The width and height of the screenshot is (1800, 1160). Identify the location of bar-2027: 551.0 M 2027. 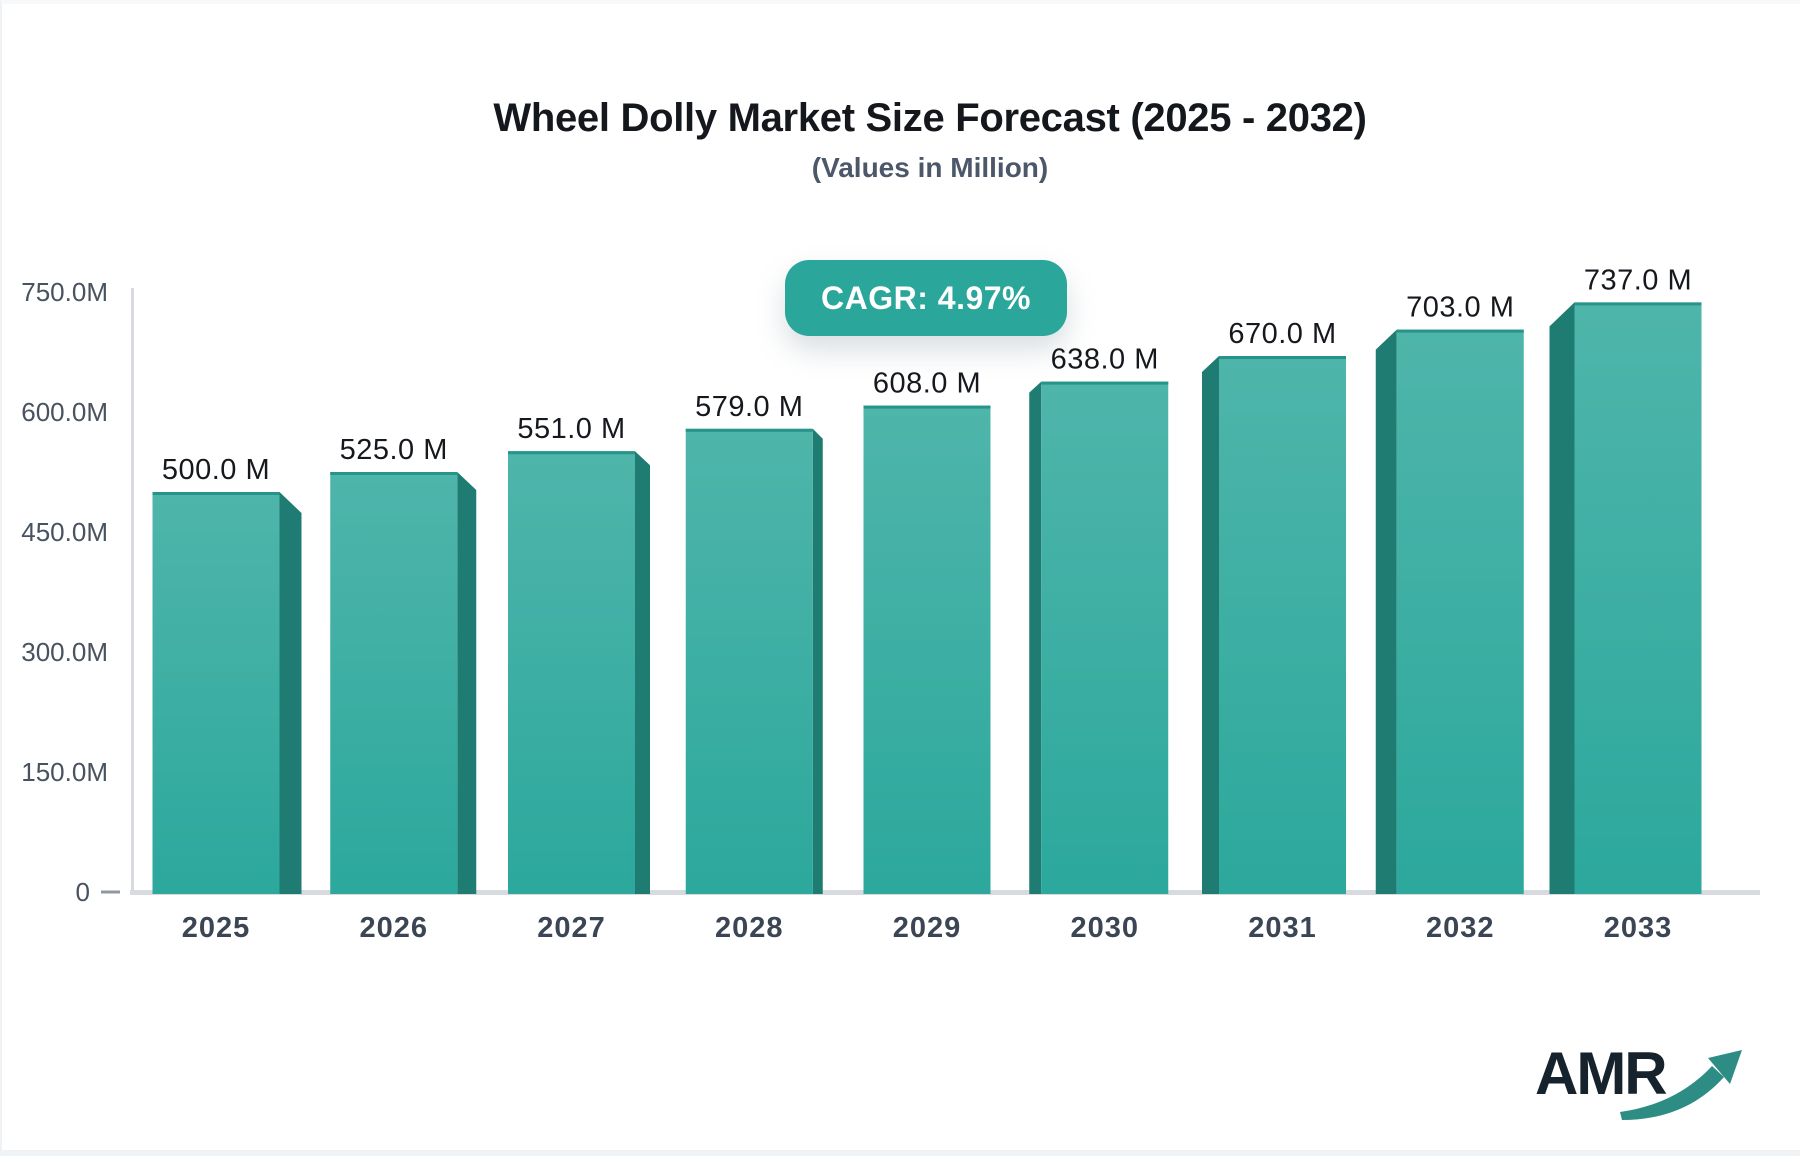
(579, 678).